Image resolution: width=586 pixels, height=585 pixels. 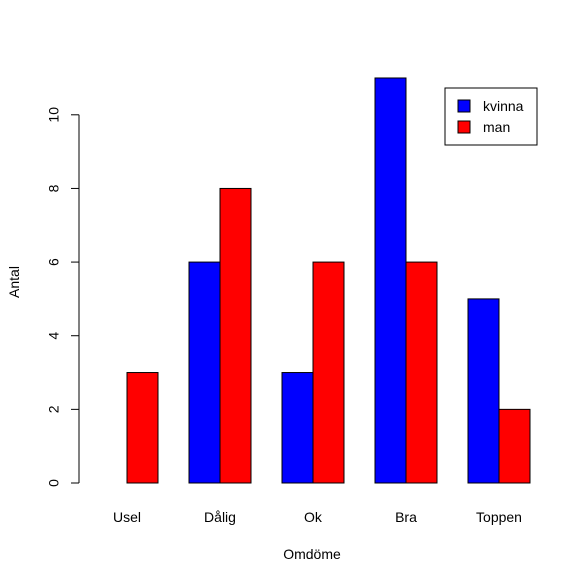 What do you see at coordinates (63, 297) in the screenshot?
I see `y-axis: 0 2 4 6 8 10` at bounding box center [63, 297].